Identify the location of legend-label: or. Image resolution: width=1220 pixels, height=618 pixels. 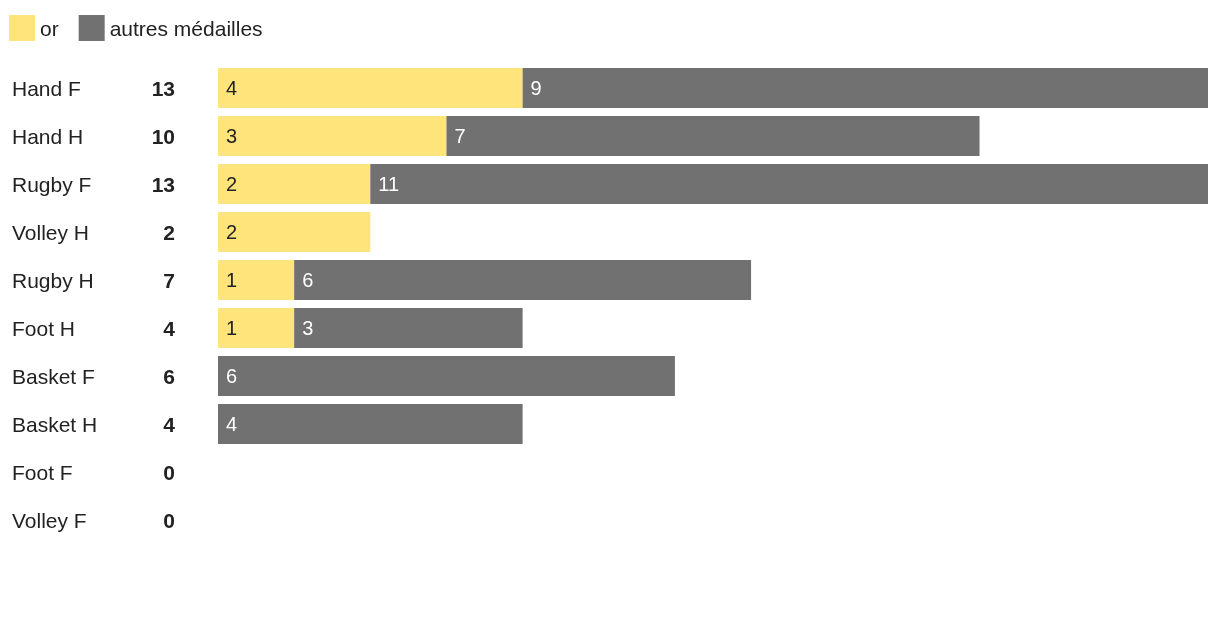
(49, 28).